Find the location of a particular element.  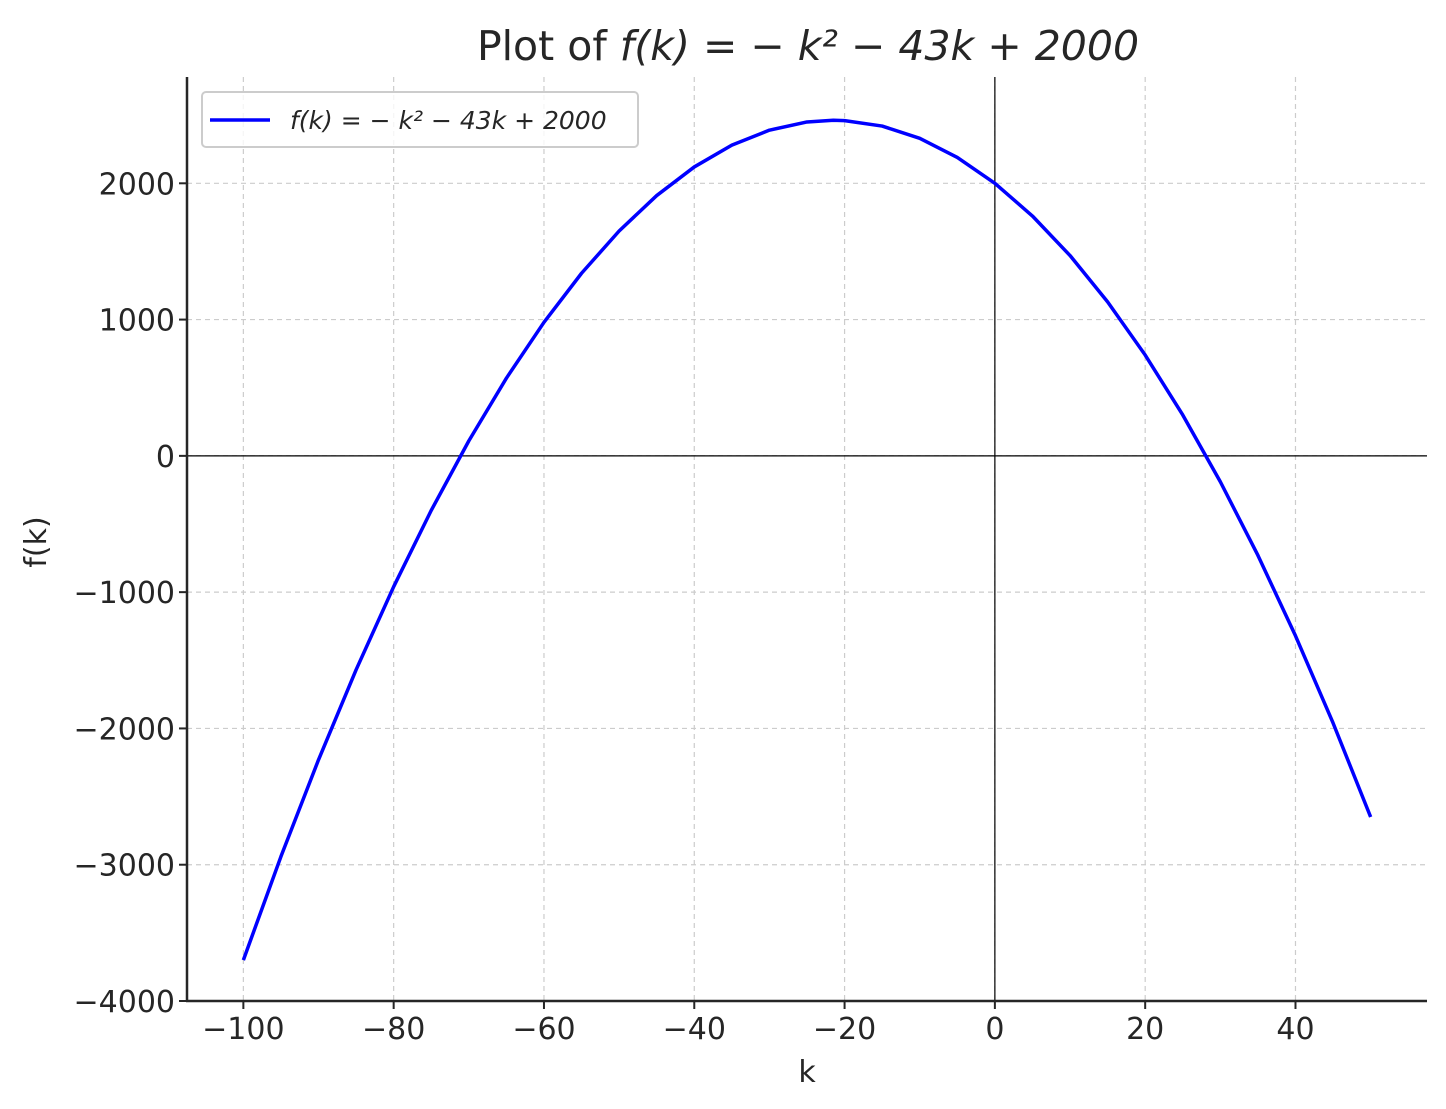

y-tick-label: −3000 is located at coordinates (124, 866).